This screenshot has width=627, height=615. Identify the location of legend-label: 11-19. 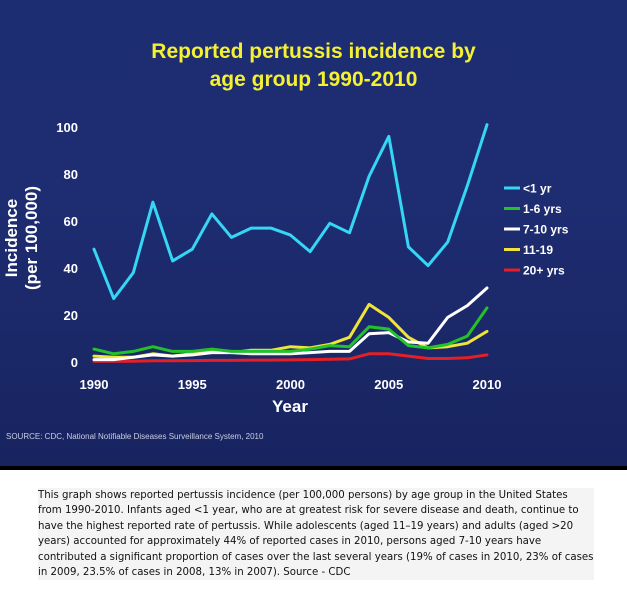
(538, 250).